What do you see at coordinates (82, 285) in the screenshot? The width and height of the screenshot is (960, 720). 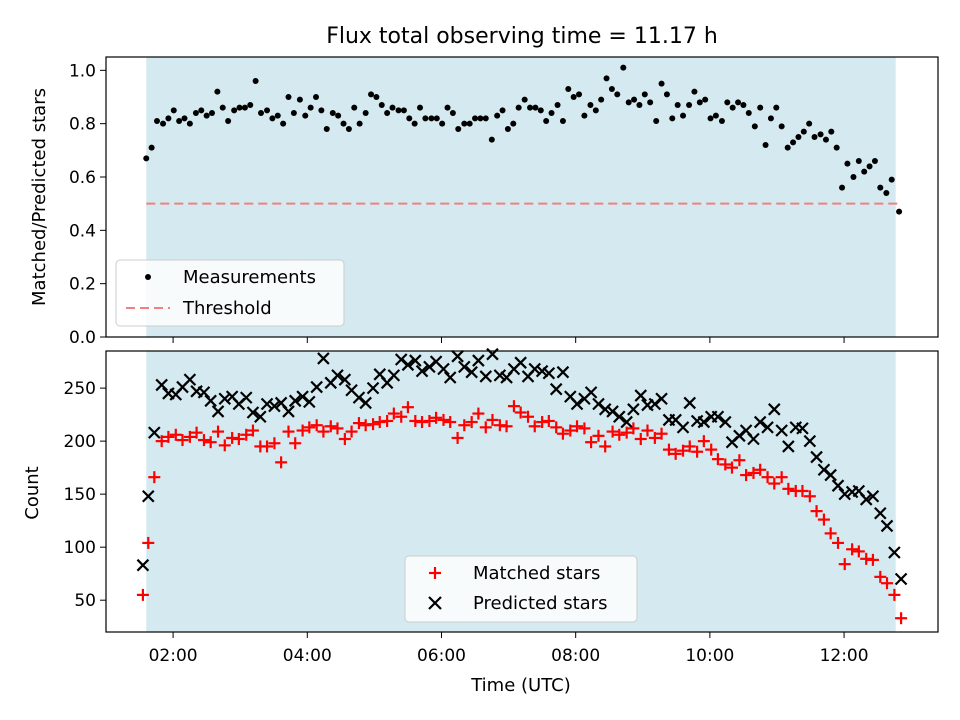 I see `top-y-tick-label: 0.2` at bounding box center [82, 285].